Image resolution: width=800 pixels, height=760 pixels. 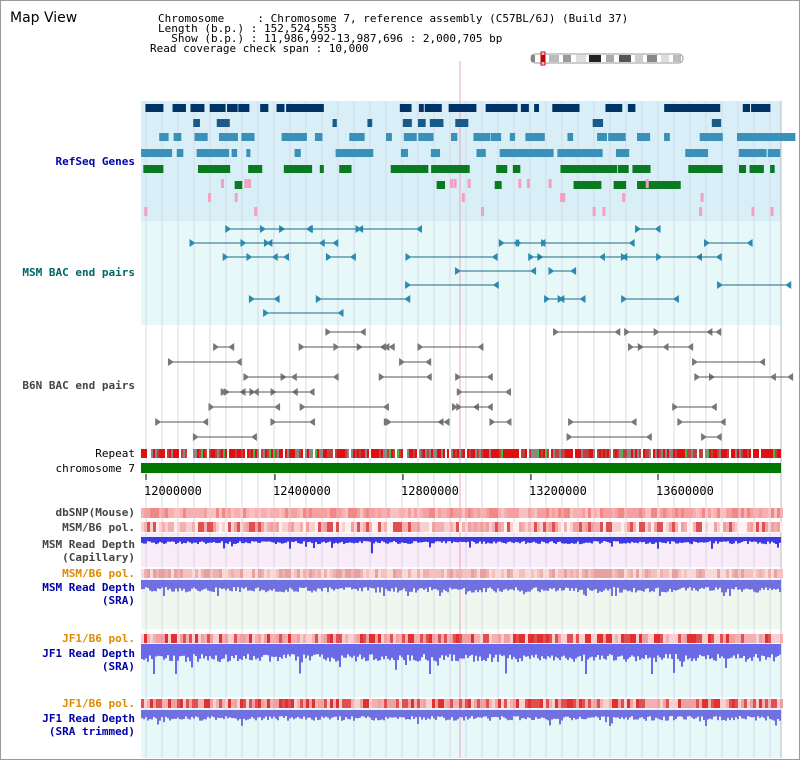 I want to click on track-label-msm-read-depth-sra: MSM Read Depth (SRA), so click(x=88, y=594).